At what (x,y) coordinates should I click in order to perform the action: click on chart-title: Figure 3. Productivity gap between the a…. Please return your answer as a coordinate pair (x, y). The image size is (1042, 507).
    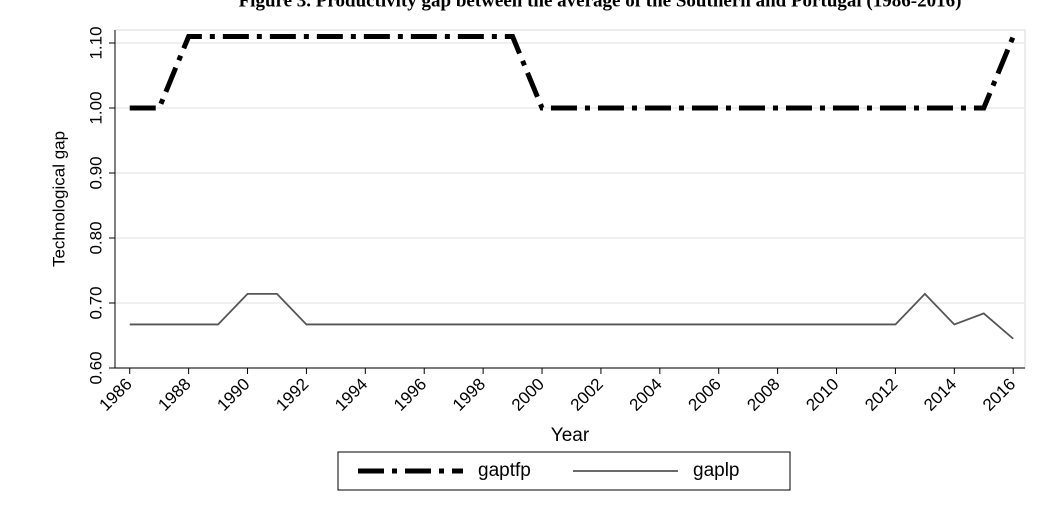
    Looking at the image, I should click on (600, 5).